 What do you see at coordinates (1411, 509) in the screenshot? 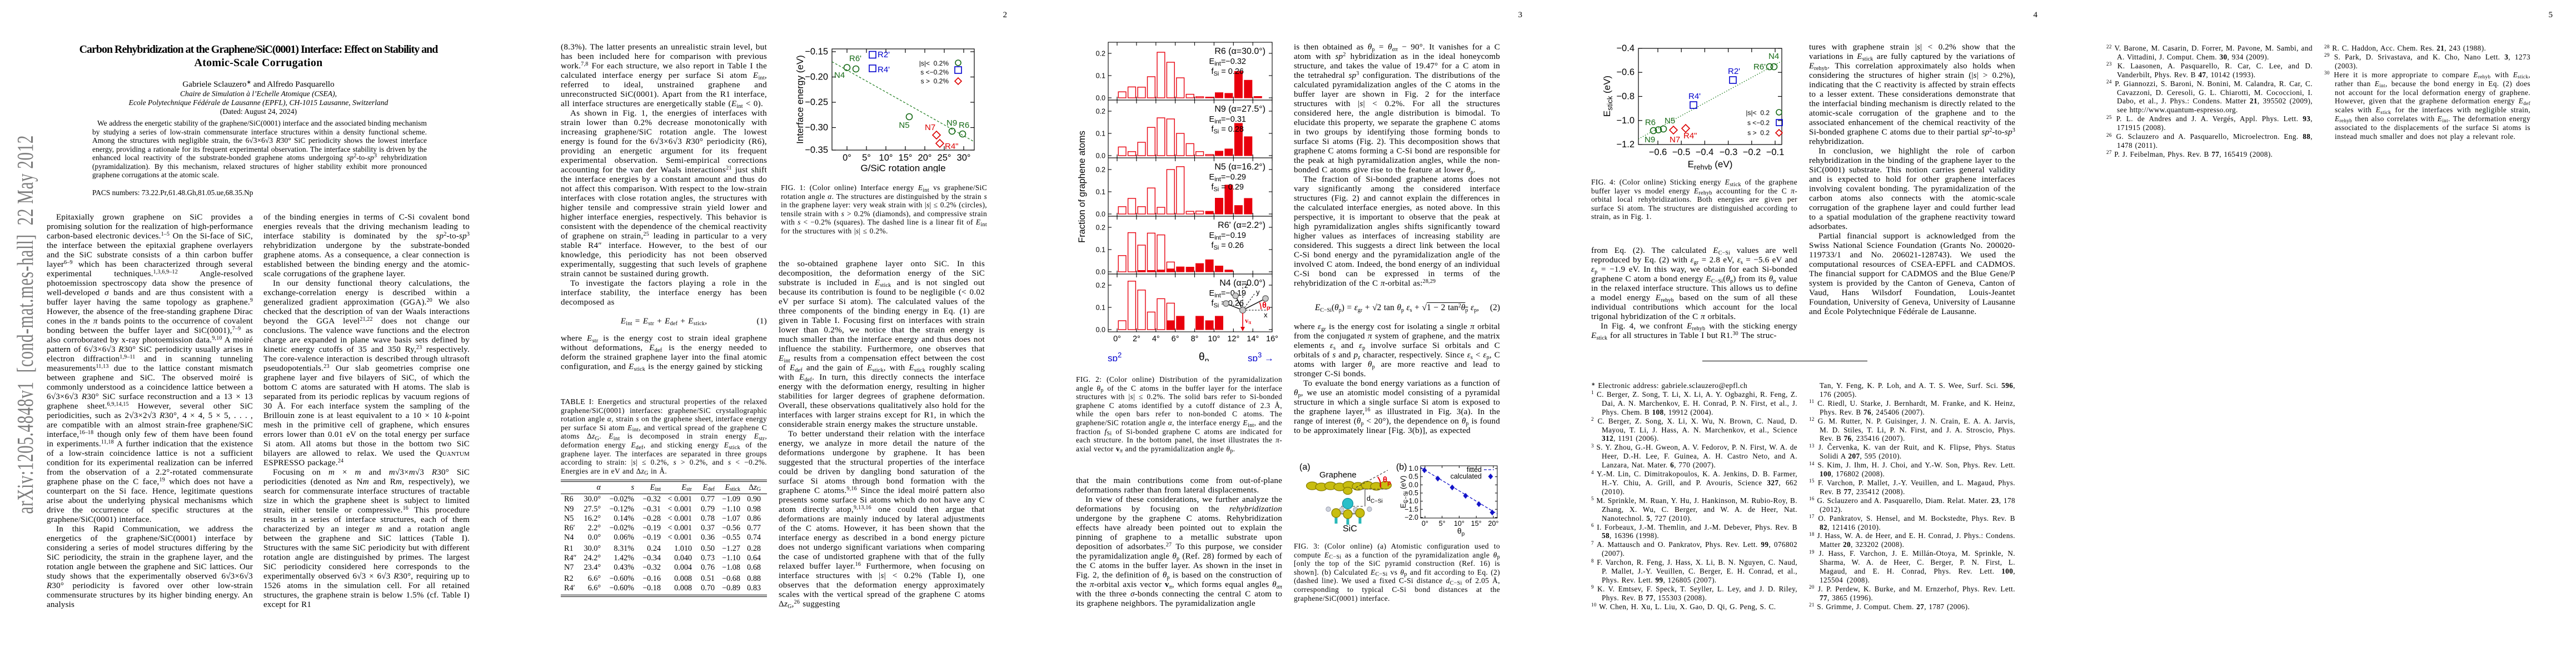
I see `svg-text: −1.5` at bounding box center [1411, 509].